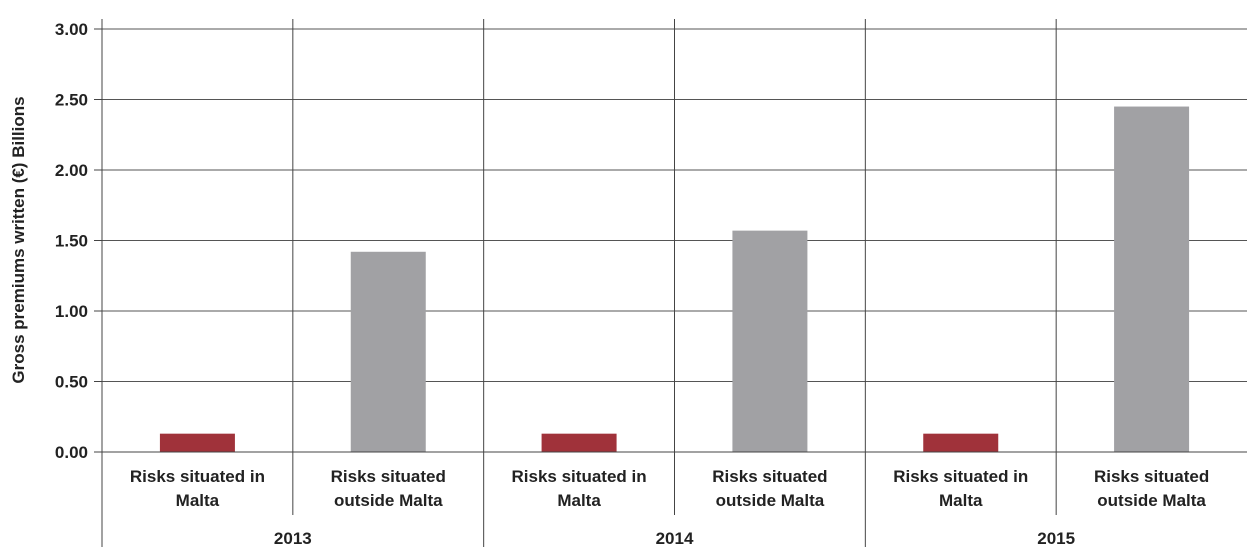 This screenshot has height=547, width=1250. I want to click on group-label: 2014, so click(675, 538).